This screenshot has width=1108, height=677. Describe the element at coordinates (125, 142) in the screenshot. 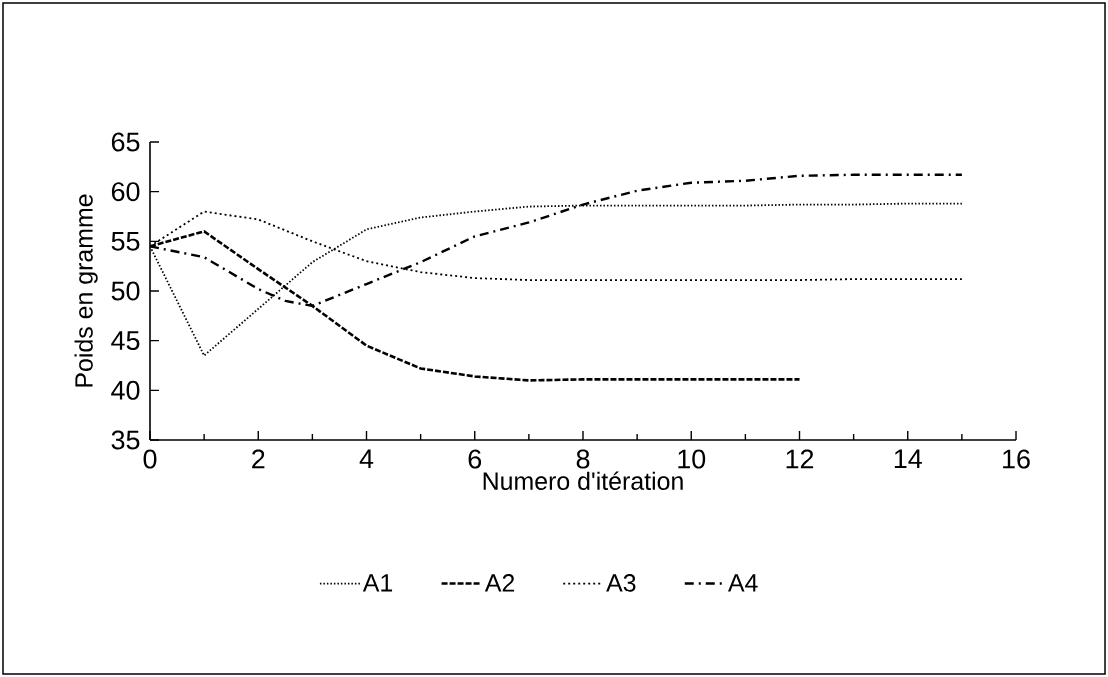

I see `y-tick-label: 65` at that location.